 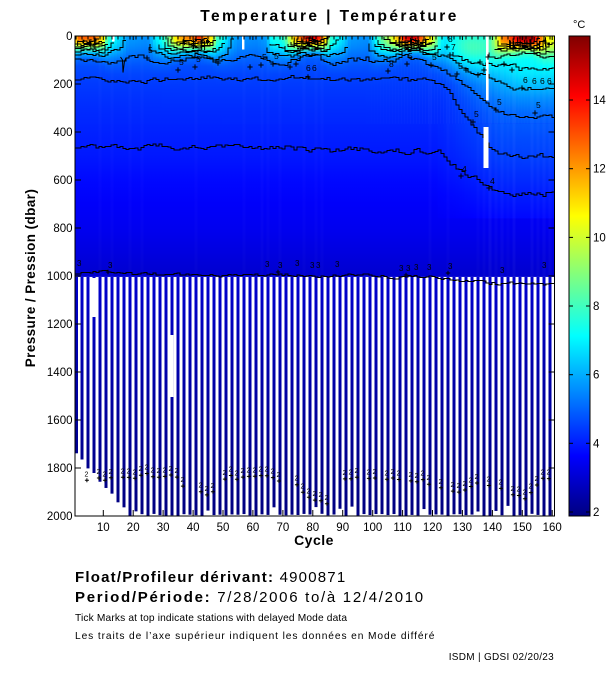 What do you see at coordinates (60, 469) in the screenshot?
I see `svg-text: 1800` at bounding box center [60, 469].